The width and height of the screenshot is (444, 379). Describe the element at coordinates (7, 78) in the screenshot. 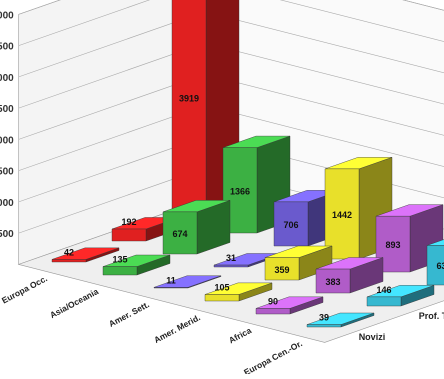

I see `y-tick-label-left: 3000` at that location.